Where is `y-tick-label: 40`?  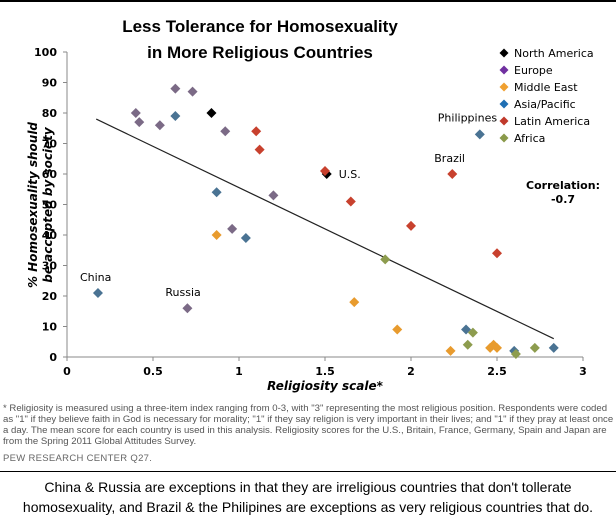
y-tick-label: 40 is located at coordinates (50, 235).